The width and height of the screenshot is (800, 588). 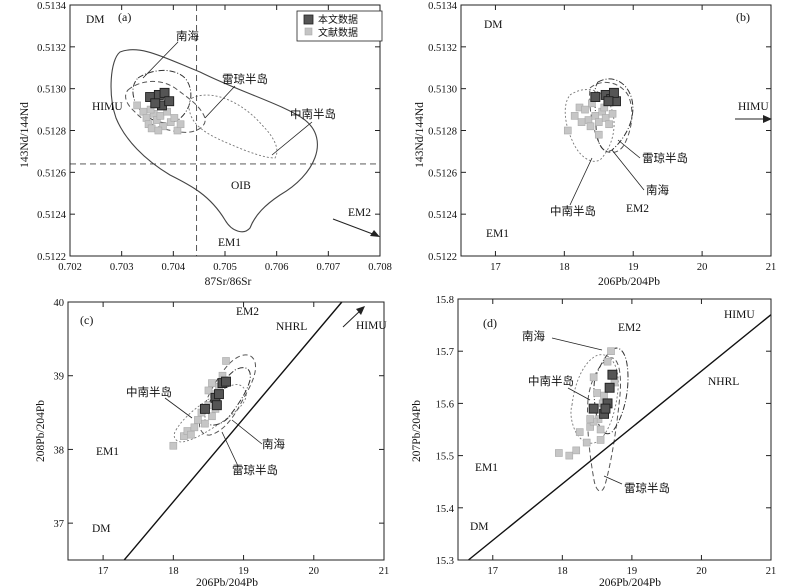 I want to click on x-tick-label: 0.707, so click(x=329, y=267).